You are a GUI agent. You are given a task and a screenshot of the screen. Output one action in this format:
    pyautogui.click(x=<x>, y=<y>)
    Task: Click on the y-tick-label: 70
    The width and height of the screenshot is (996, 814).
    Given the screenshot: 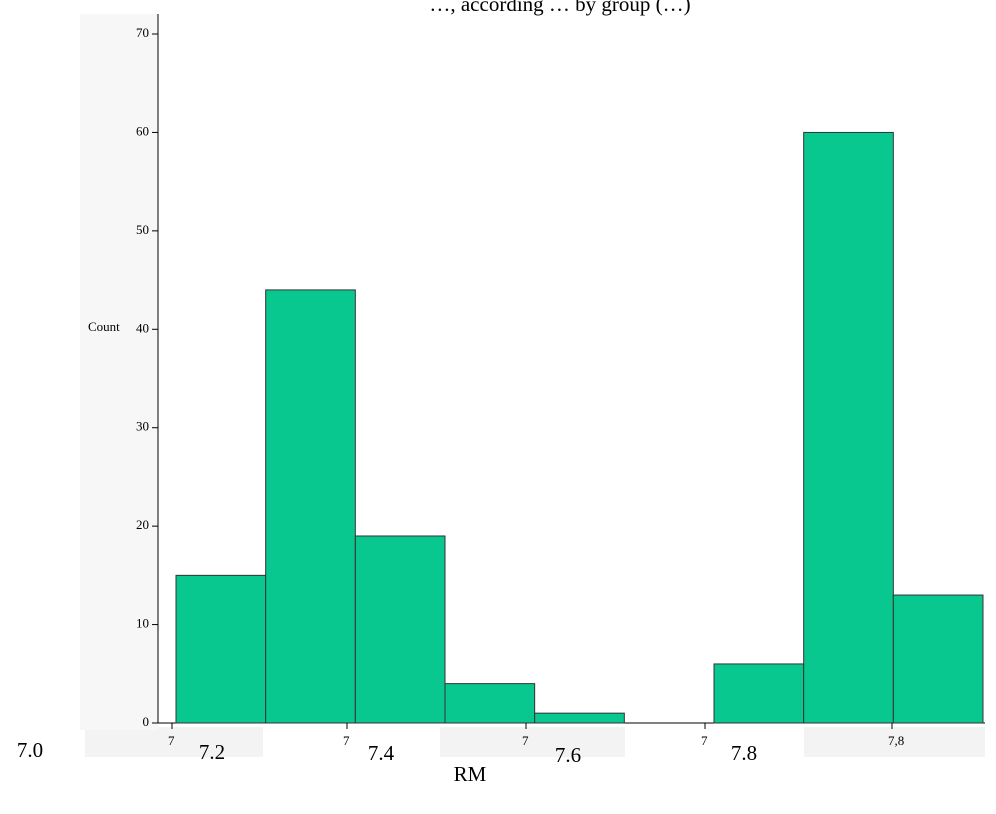 What is the action you would take?
    pyautogui.click(x=142, y=32)
    